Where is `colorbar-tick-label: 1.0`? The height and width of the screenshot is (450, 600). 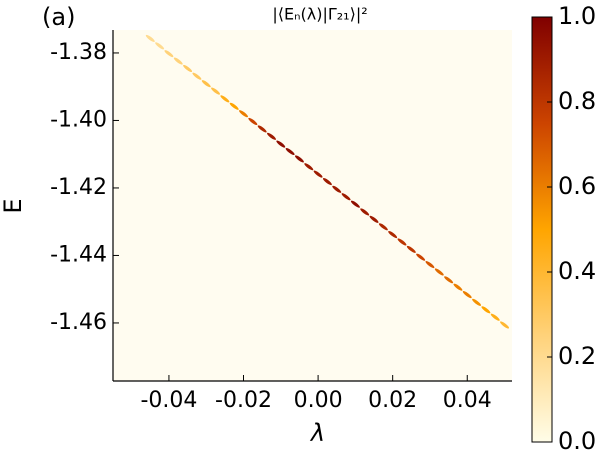
colorbar-tick-label: 1.0 is located at coordinates (577, 16).